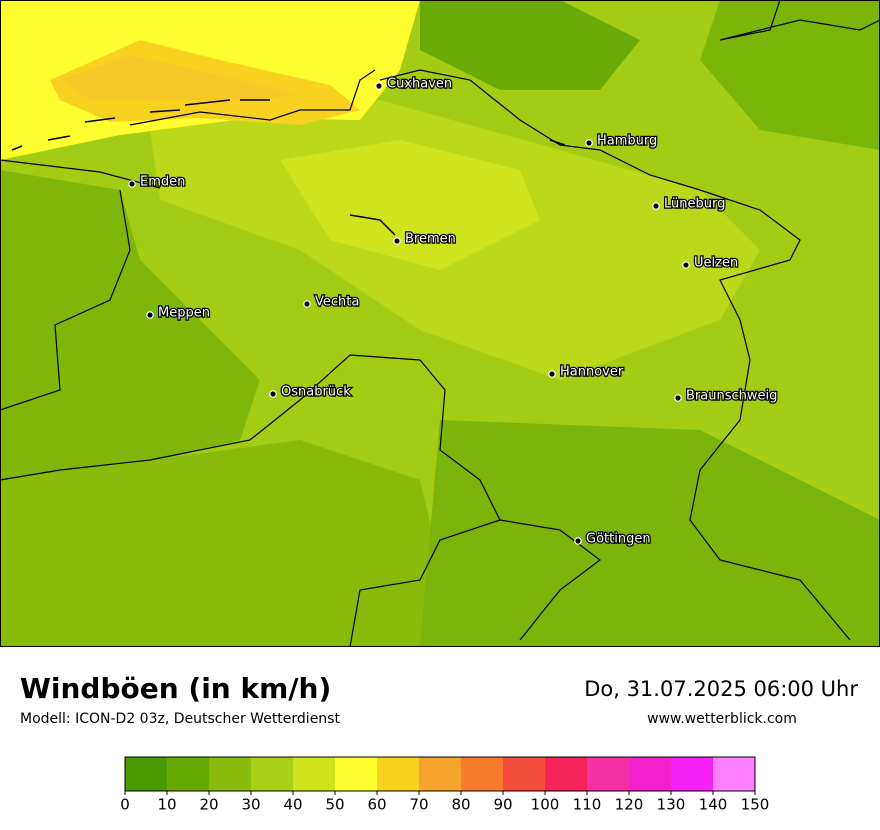 The image size is (880, 830). What do you see at coordinates (502, 805) in the screenshot?
I see `tick-label: 90` at bounding box center [502, 805].